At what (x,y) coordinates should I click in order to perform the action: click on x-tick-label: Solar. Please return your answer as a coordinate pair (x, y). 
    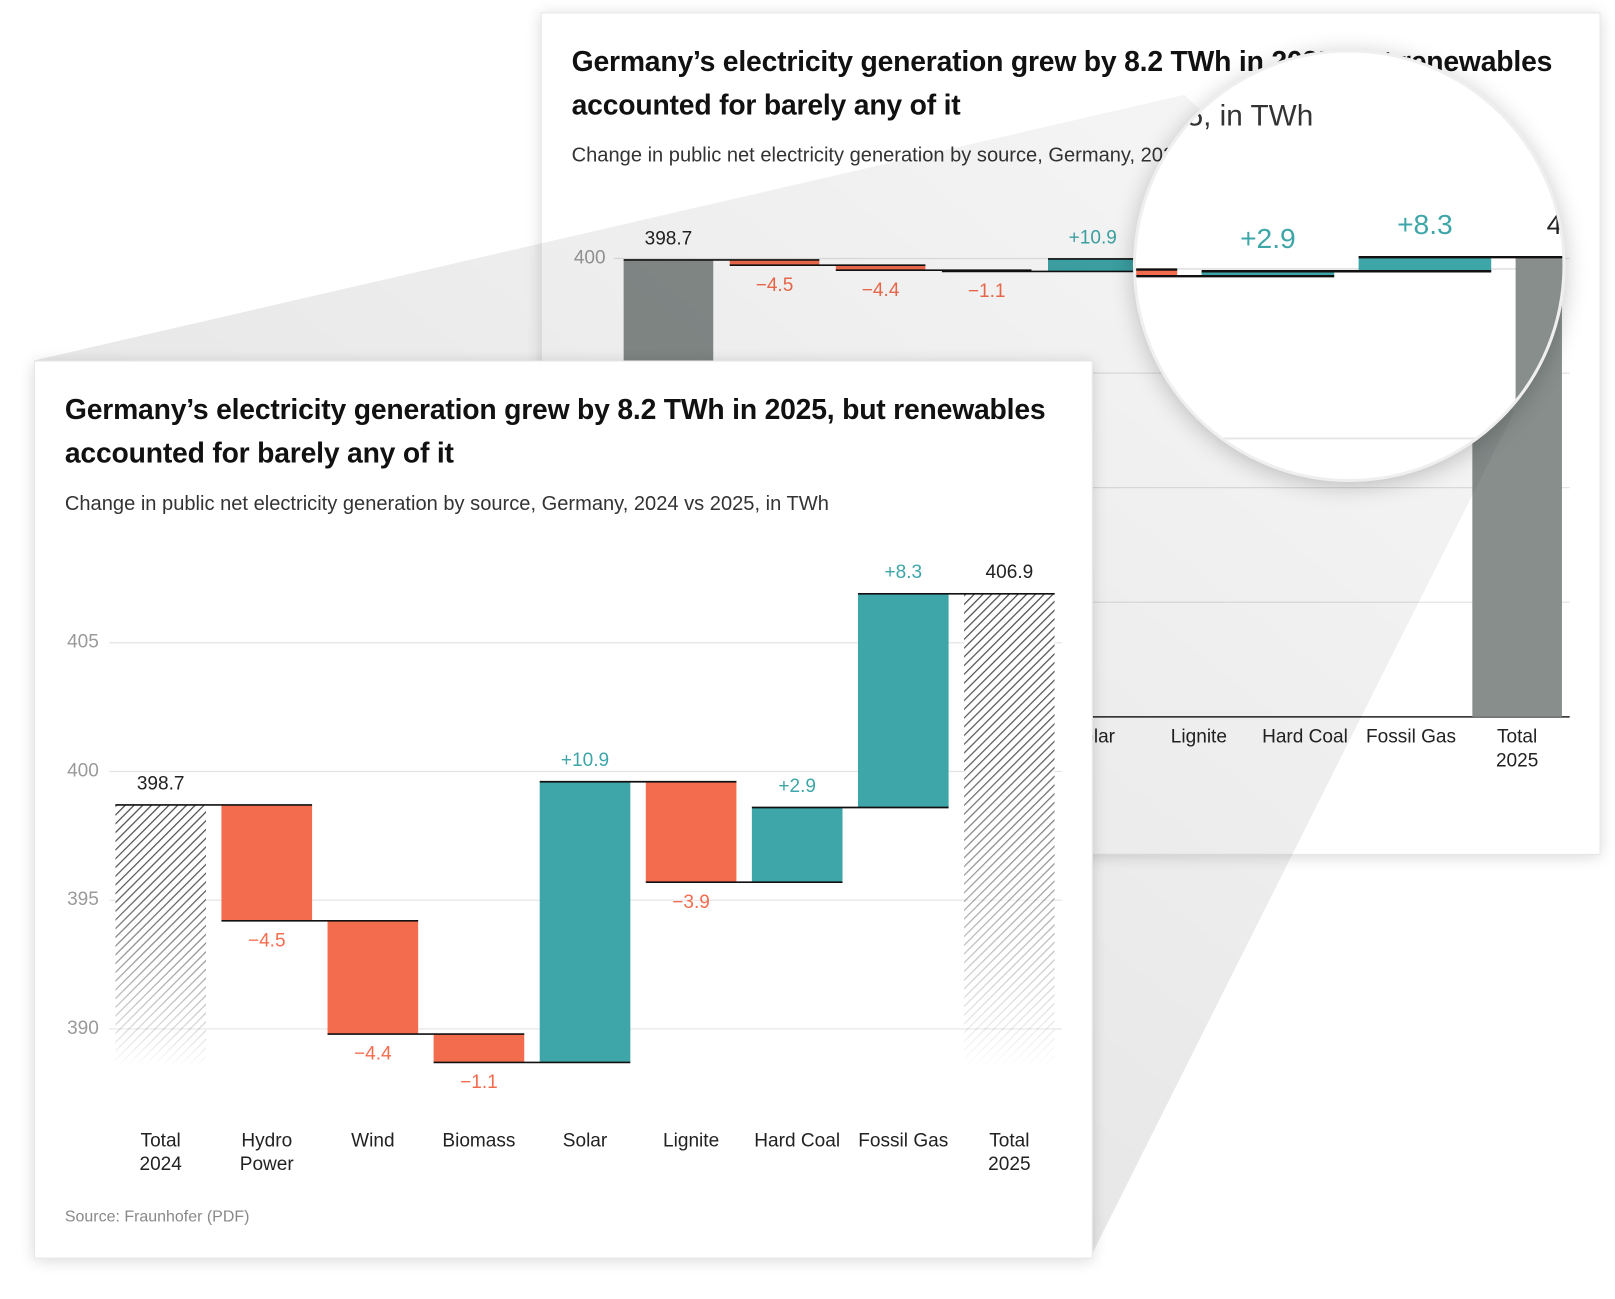
    Looking at the image, I should click on (585, 1139).